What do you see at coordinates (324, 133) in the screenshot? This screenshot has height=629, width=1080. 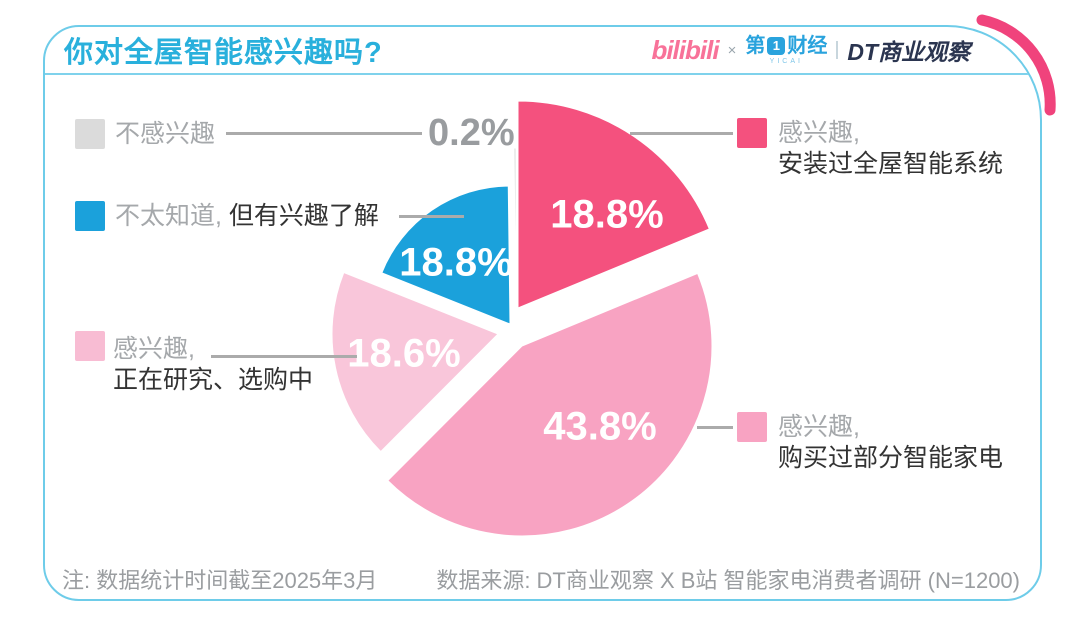 I see `leader-line-not-interested` at bounding box center [324, 133].